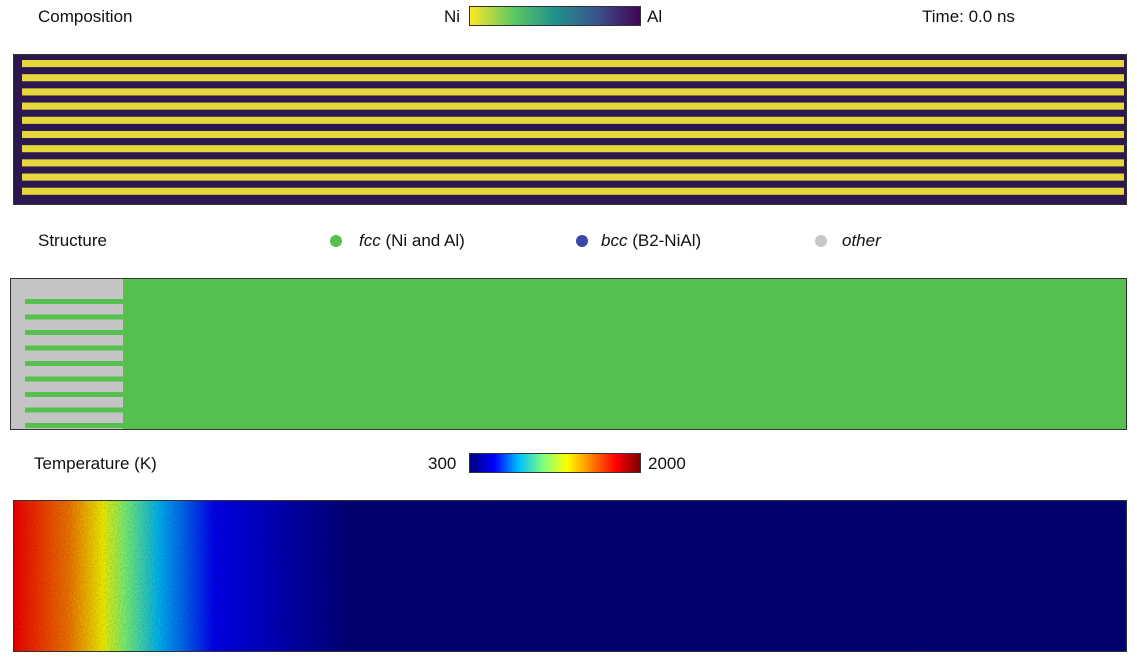 This screenshot has height=666, width=1137. What do you see at coordinates (95, 463) in the screenshot?
I see `temperature-title: Temperature (K)` at bounding box center [95, 463].